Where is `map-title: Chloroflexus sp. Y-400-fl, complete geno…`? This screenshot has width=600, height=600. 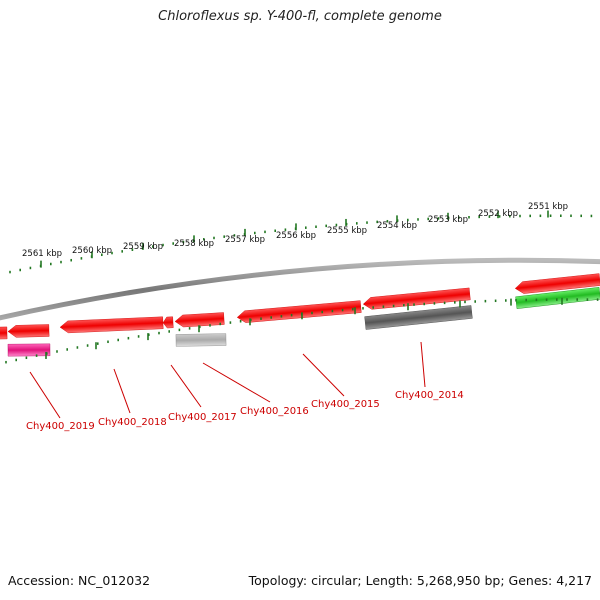
map-title: Chloroflexus sp. Y-400-fl, complete geno… is located at coordinates (300, 16).